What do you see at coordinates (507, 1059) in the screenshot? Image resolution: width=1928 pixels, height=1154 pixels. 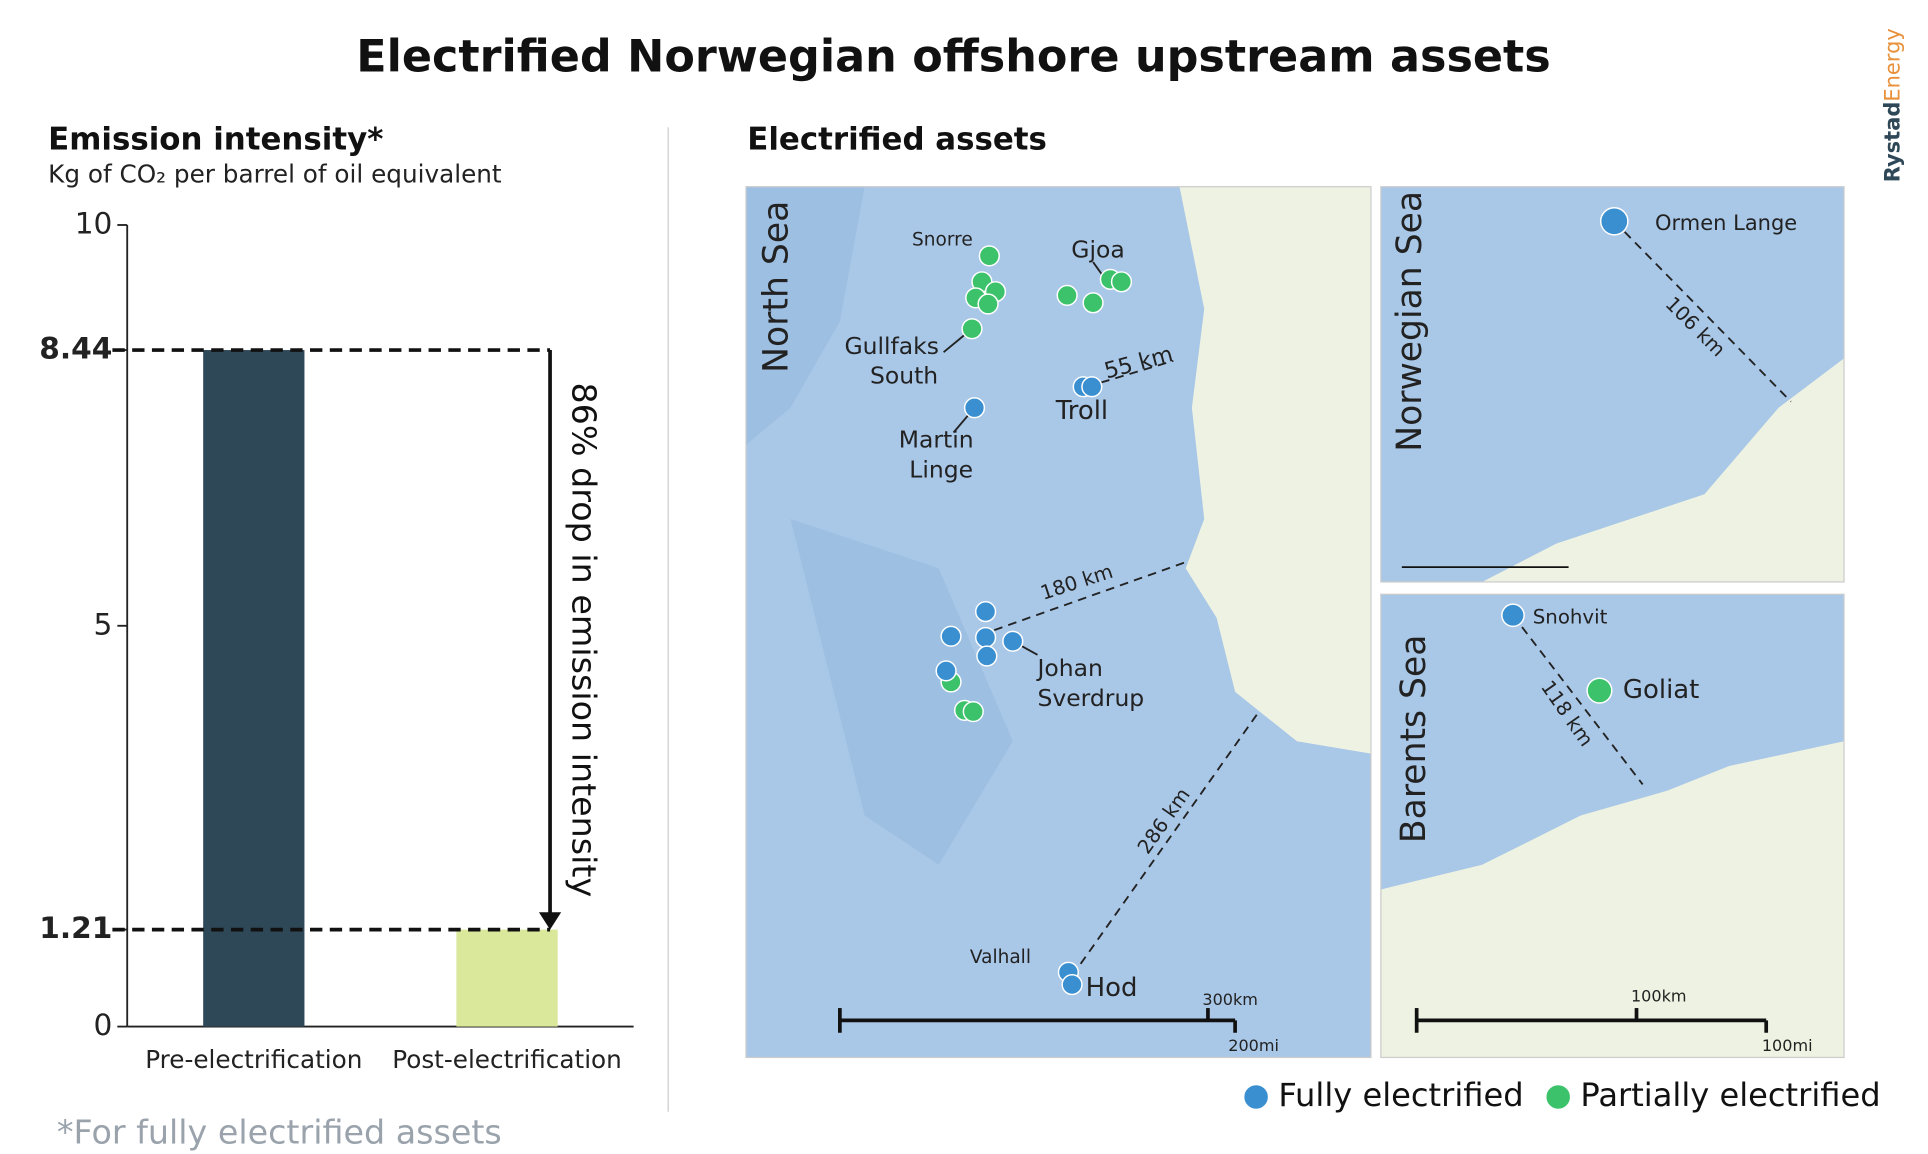 I see `x-tick-label: Post-electrification` at bounding box center [507, 1059].